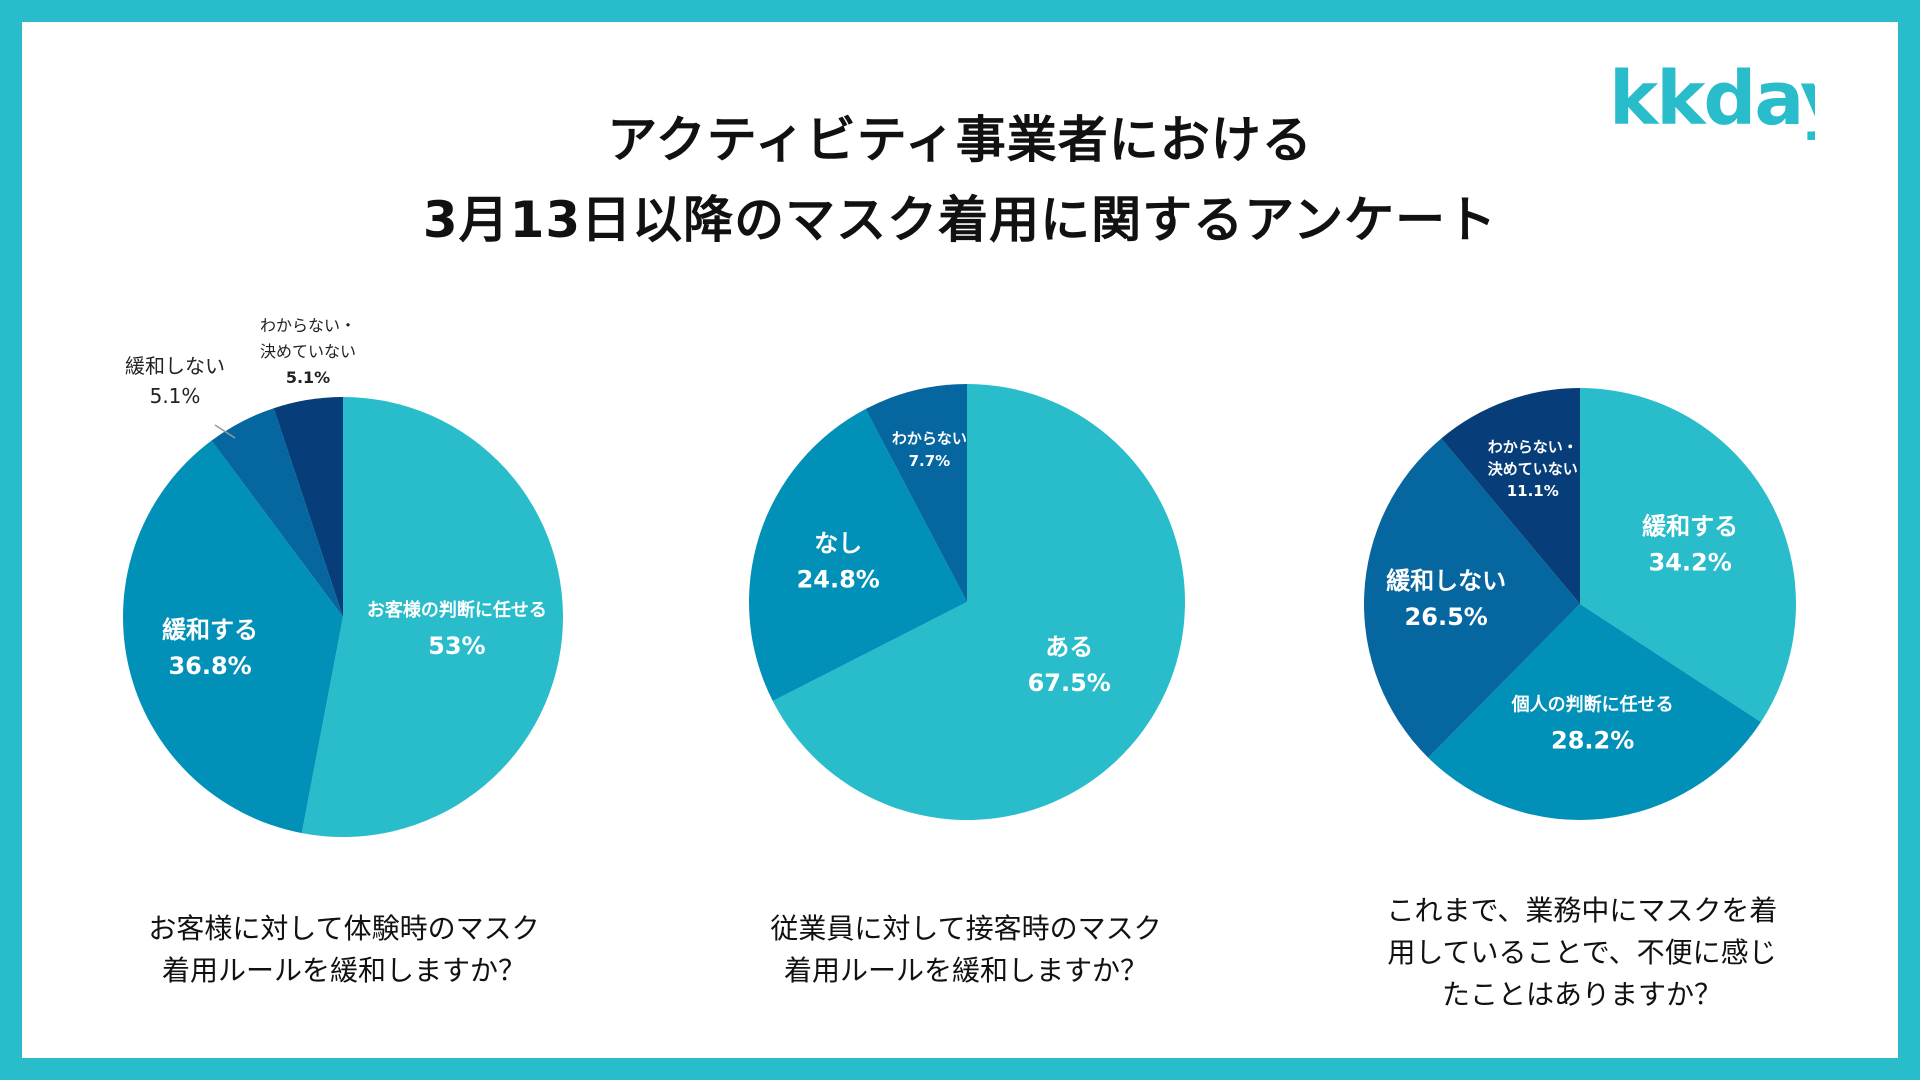 The height and width of the screenshot is (1080, 1920). Describe the element at coordinates (930, 461) in the screenshot. I see `data-label-value: 7.7%` at that location.